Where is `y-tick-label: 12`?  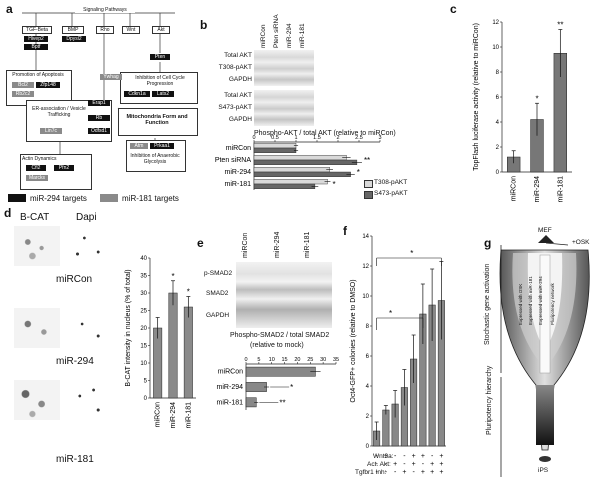 y-tick-label: 12 is located at coordinates (495, 23).